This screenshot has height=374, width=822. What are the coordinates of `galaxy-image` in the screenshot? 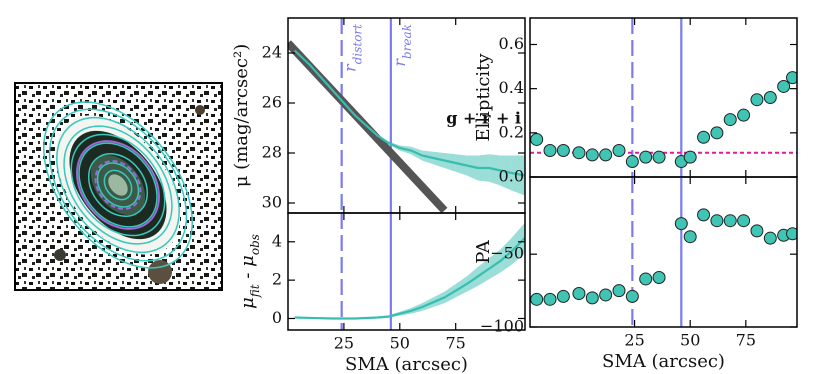 It's located at (118, 186).